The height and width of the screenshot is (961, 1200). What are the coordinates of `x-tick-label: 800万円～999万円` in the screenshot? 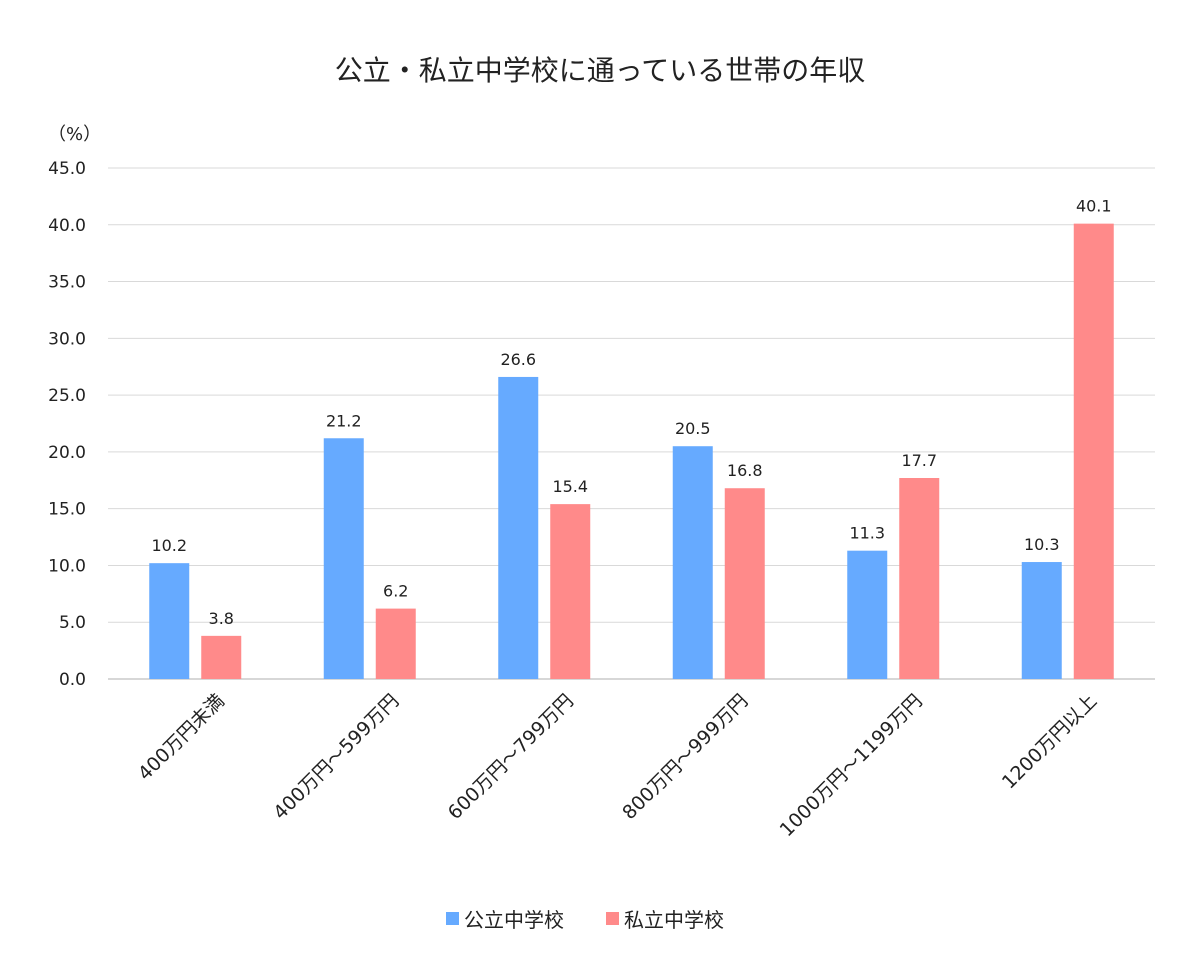 It's located at (685, 757).